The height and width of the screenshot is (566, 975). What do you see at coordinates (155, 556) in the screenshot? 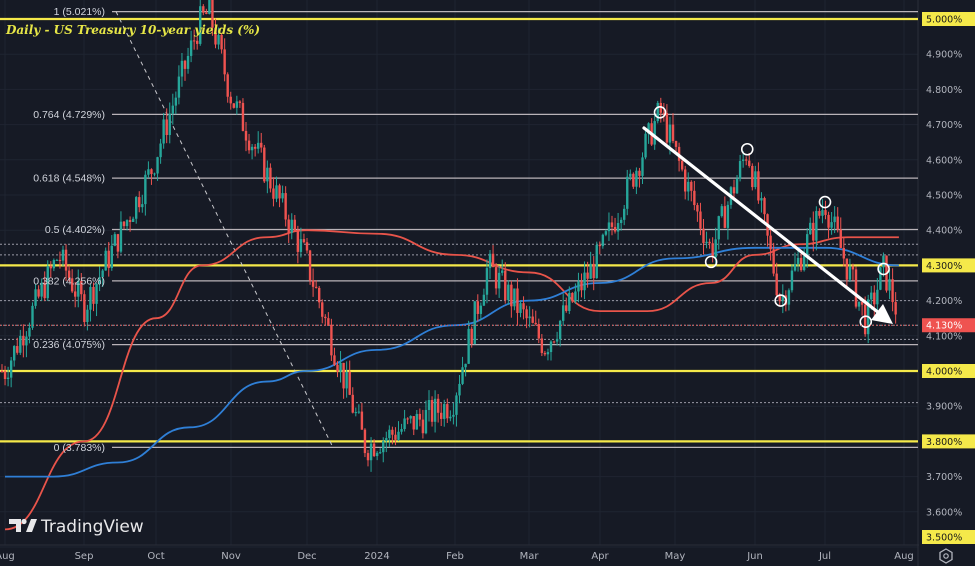
I see `time-tick-label: Oct` at bounding box center [155, 556].